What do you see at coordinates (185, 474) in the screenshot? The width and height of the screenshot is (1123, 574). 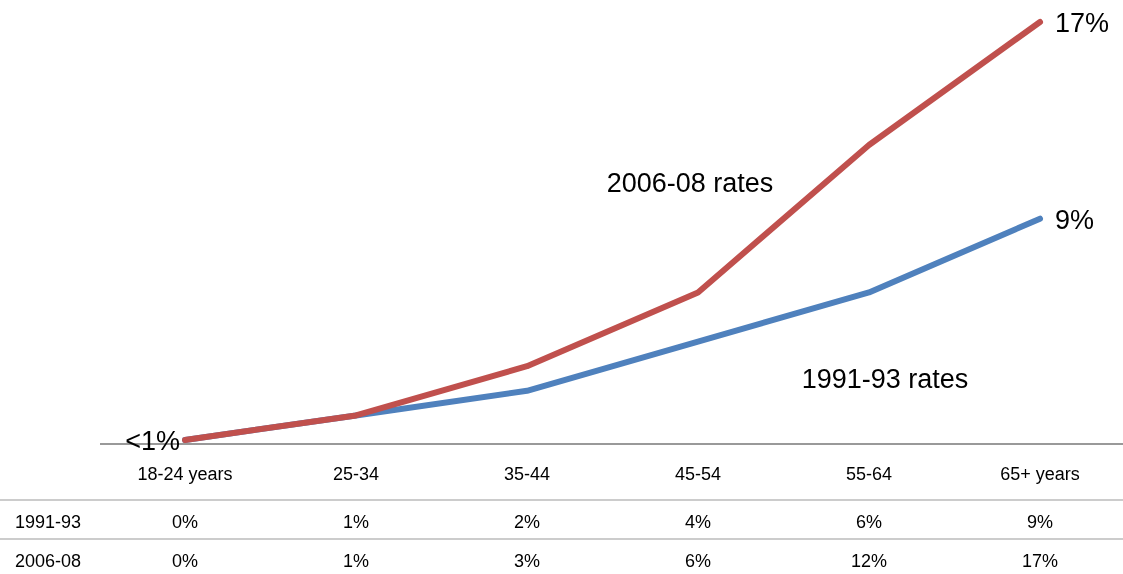 I see `x-tick-label: 18-24 years` at bounding box center [185, 474].